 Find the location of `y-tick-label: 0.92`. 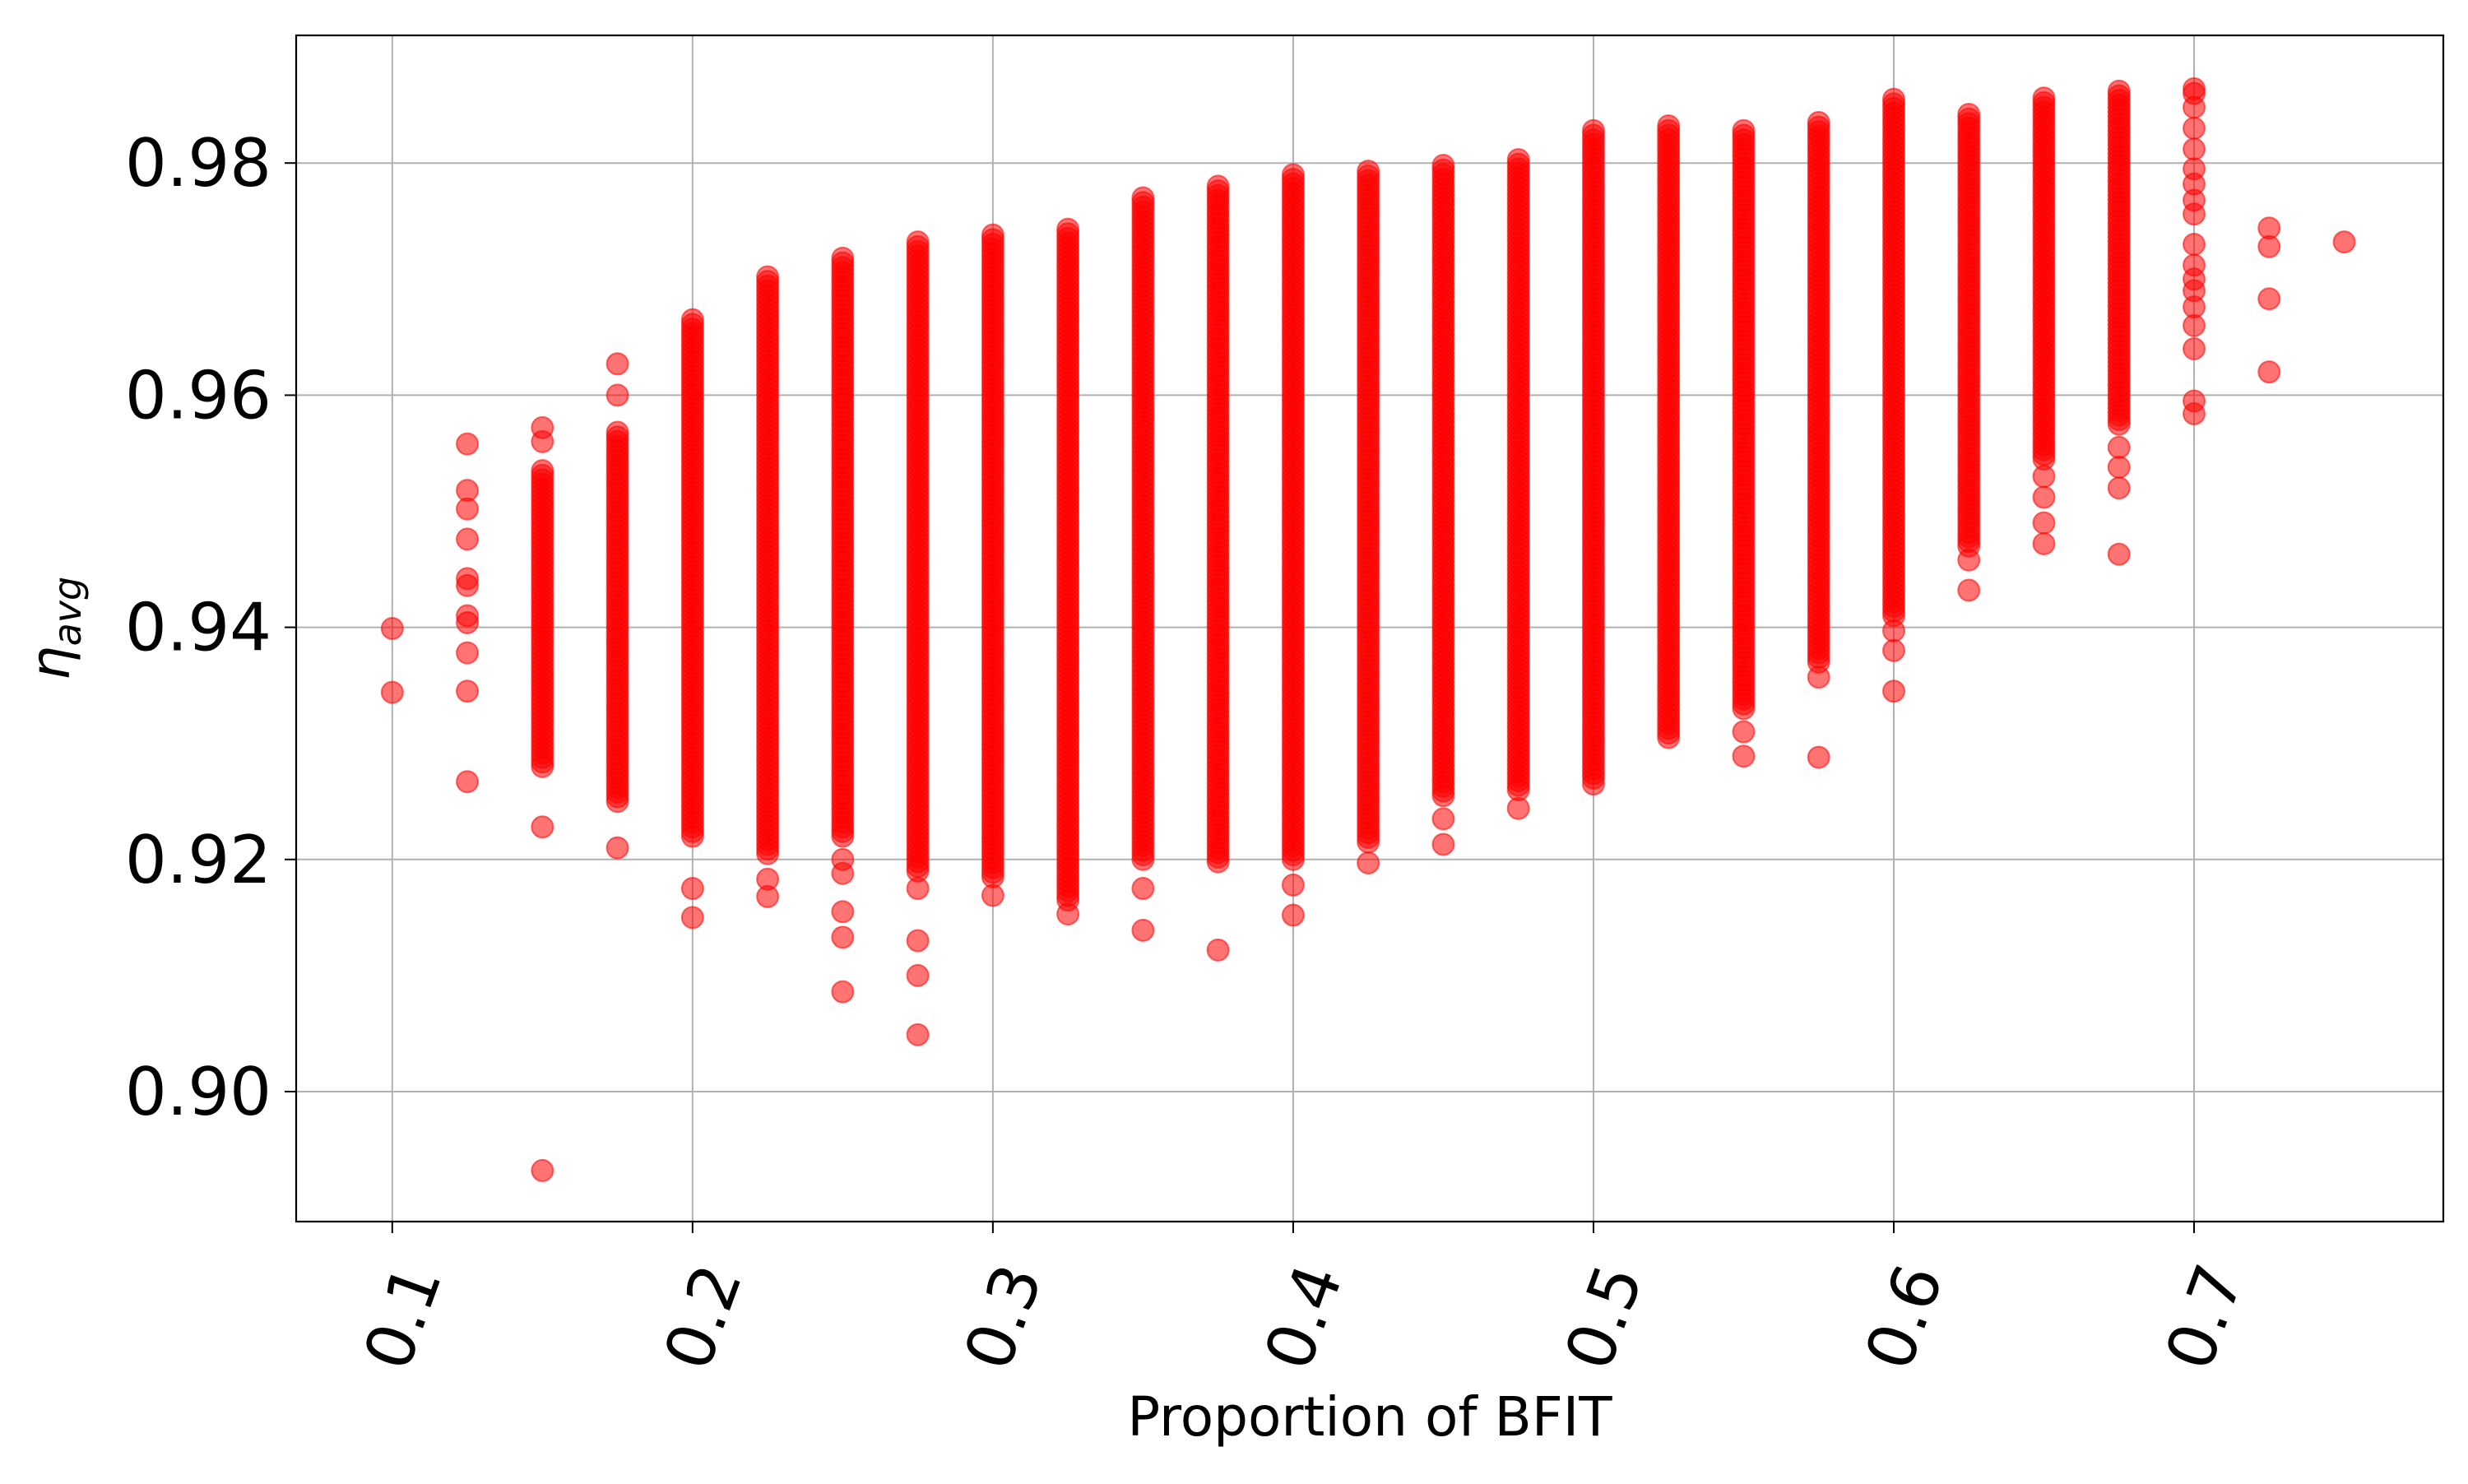

y-tick-label: 0.92 is located at coordinates (198, 860).